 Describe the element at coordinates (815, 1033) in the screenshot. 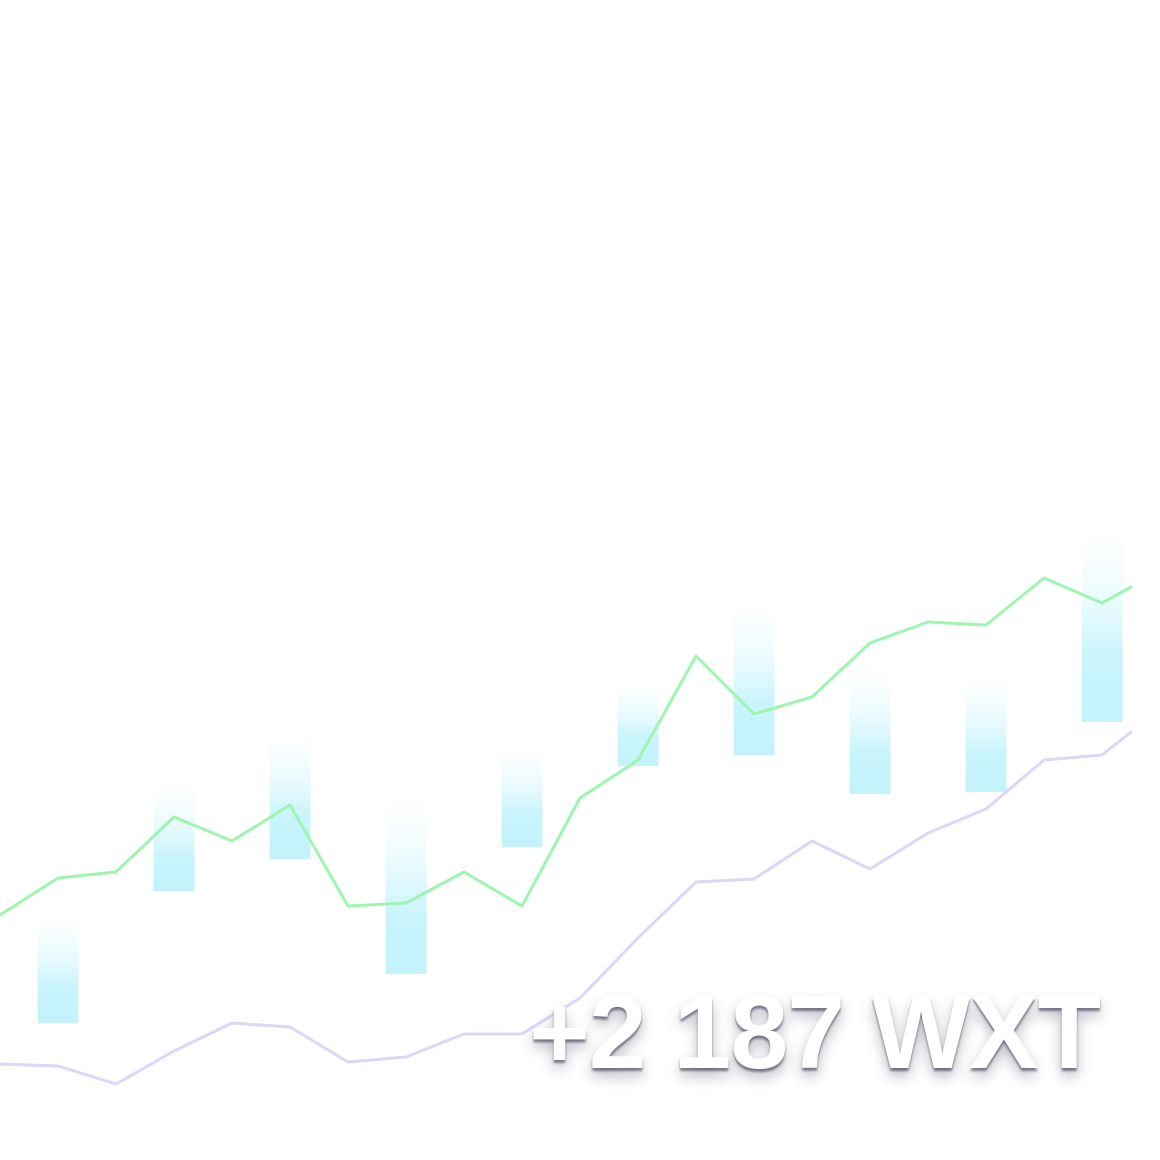

I see `headline-value: +2 187 WXT` at that location.